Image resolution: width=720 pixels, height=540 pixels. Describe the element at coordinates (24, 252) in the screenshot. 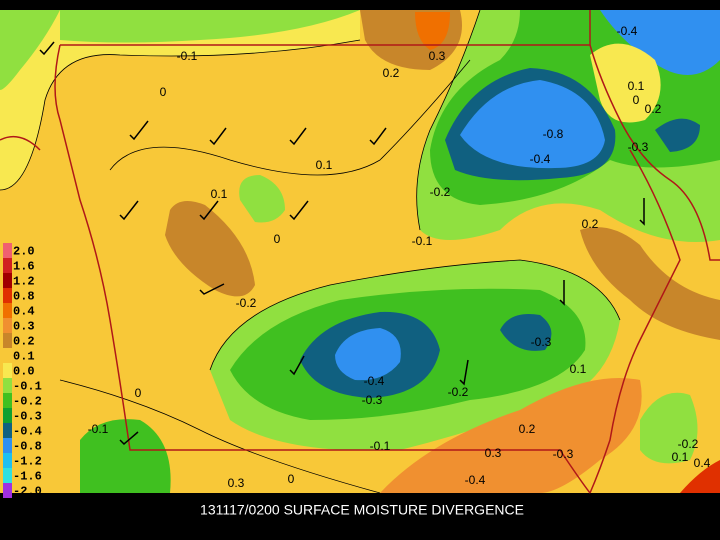

I see `legend-label: 2.0` at that location.